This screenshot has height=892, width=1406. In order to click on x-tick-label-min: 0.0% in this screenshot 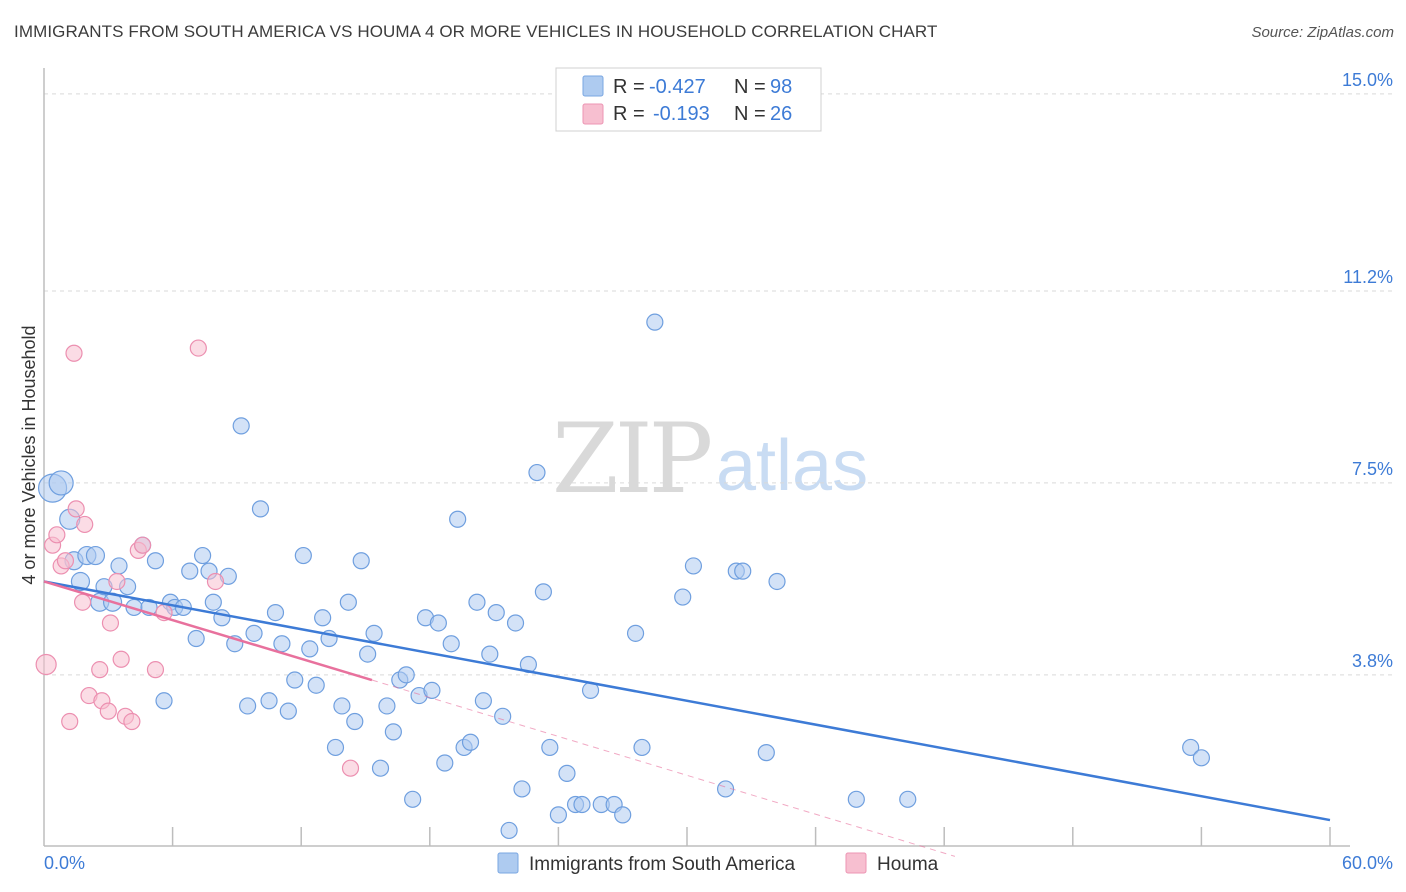, I will do `click(64, 863)`.